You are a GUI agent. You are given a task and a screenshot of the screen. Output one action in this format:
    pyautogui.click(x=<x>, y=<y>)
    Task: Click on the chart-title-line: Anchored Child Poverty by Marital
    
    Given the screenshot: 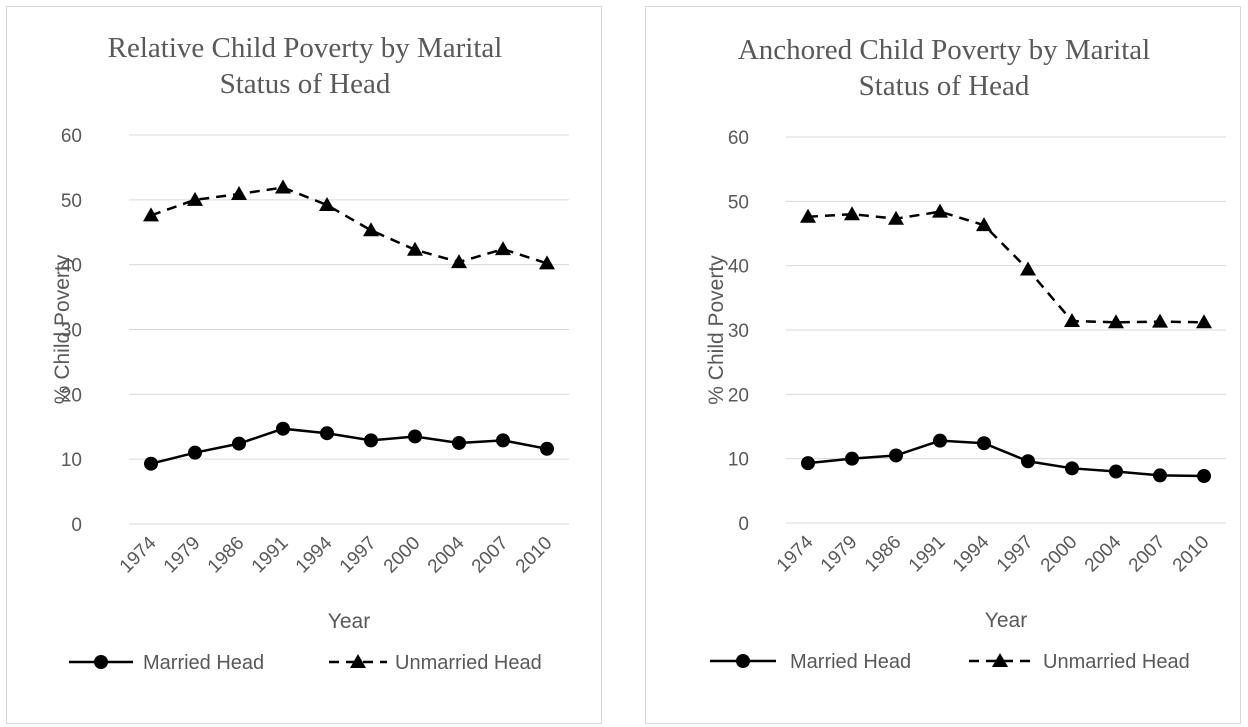 What is the action you would take?
    pyautogui.click(x=944, y=50)
    